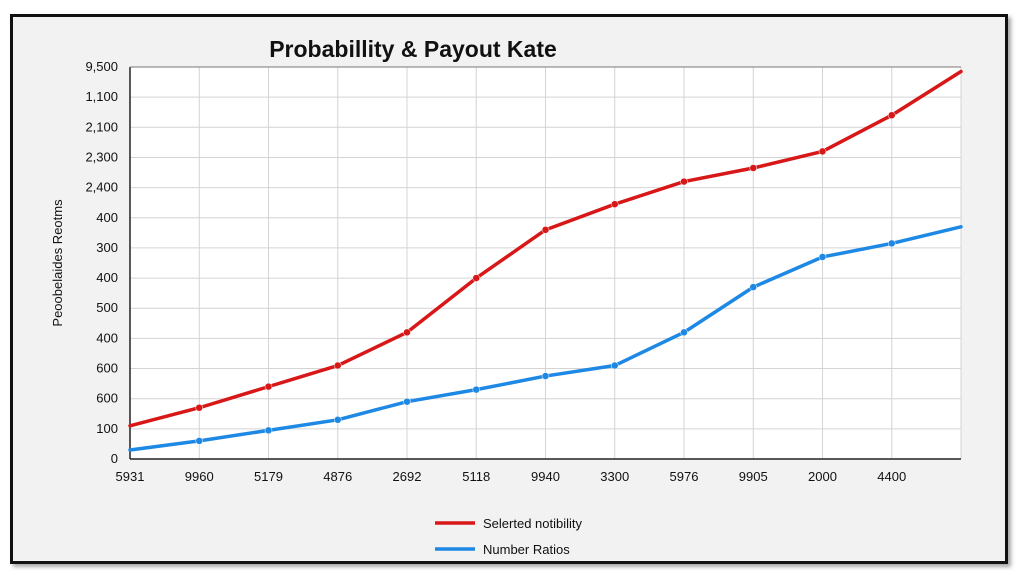 Image resolution: width=1024 pixels, height=585 pixels. What do you see at coordinates (753, 476) in the screenshot?
I see `x-tick-label: 9905` at bounding box center [753, 476].